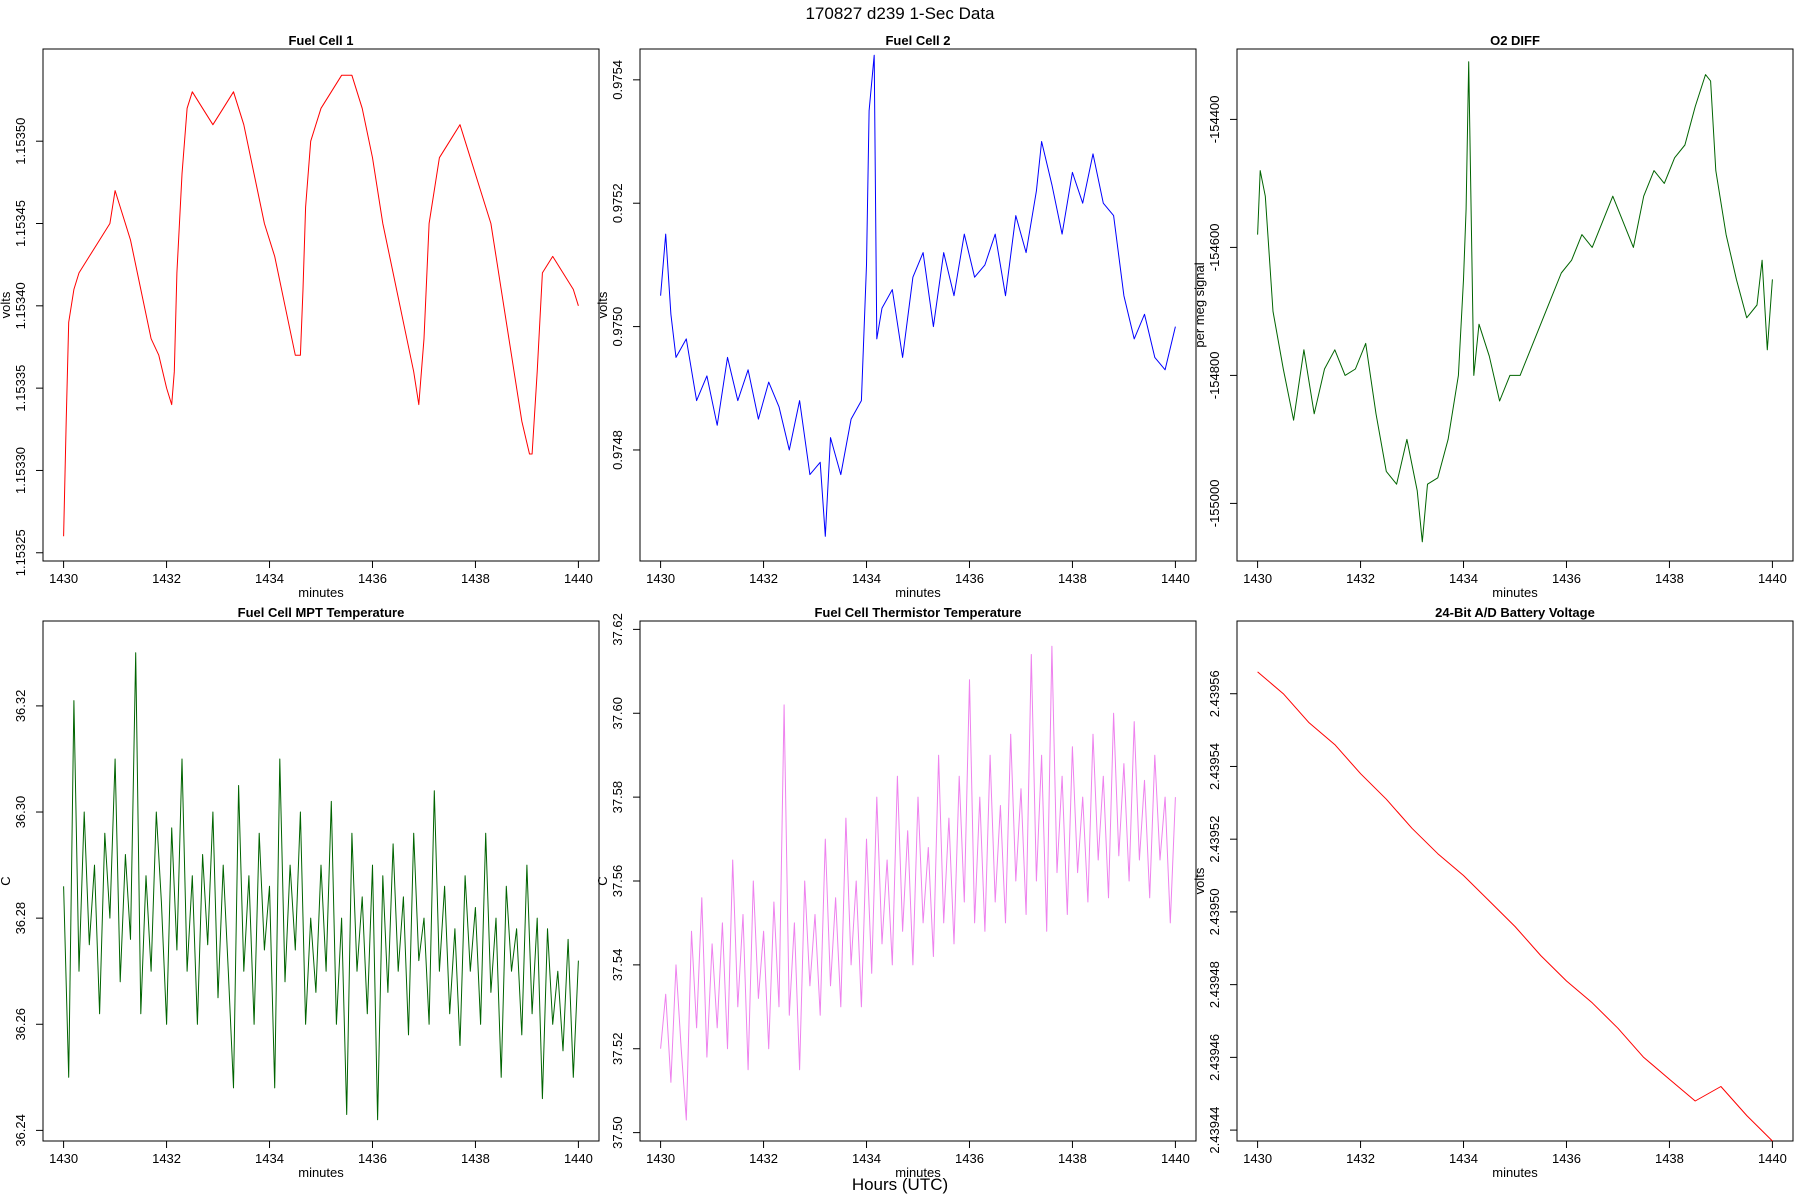 This screenshot has width=1800, height=1200. What do you see at coordinates (617, 80) in the screenshot?
I see `y-tick-label: 0.9754` at bounding box center [617, 80].